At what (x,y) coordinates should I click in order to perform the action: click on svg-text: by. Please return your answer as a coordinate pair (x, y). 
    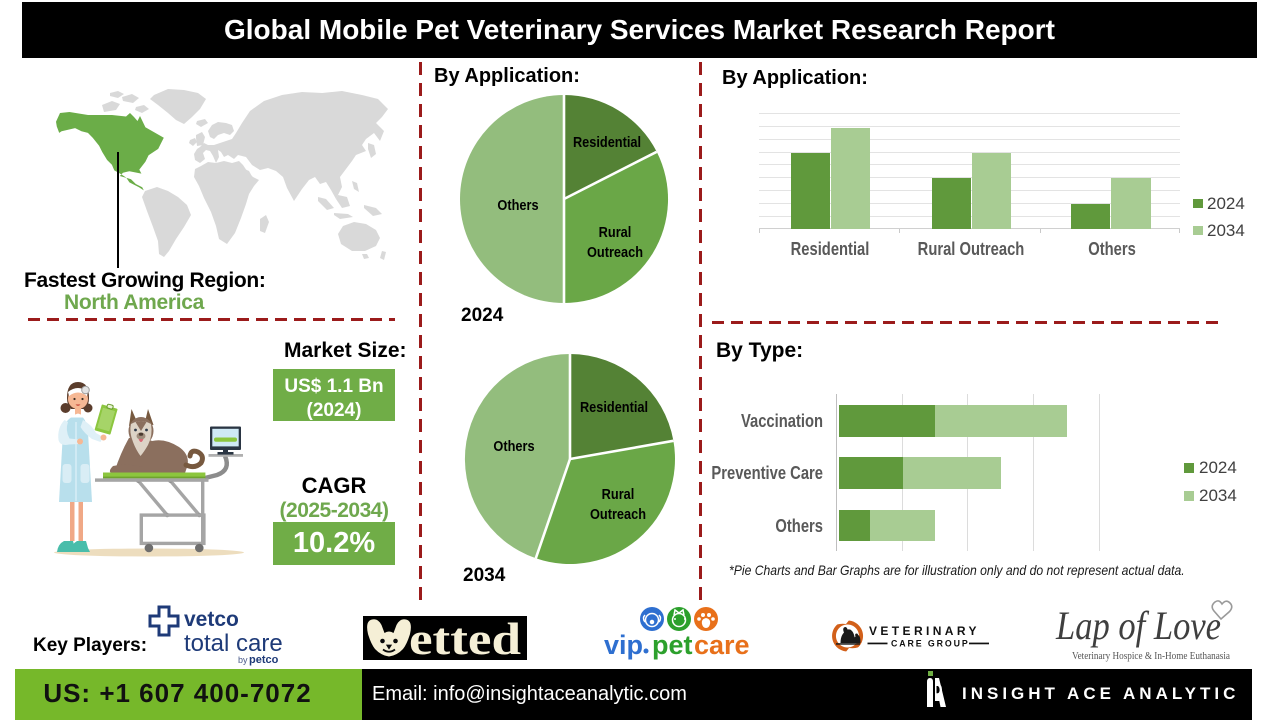
    Looking at the image, I should click on (243, 660).